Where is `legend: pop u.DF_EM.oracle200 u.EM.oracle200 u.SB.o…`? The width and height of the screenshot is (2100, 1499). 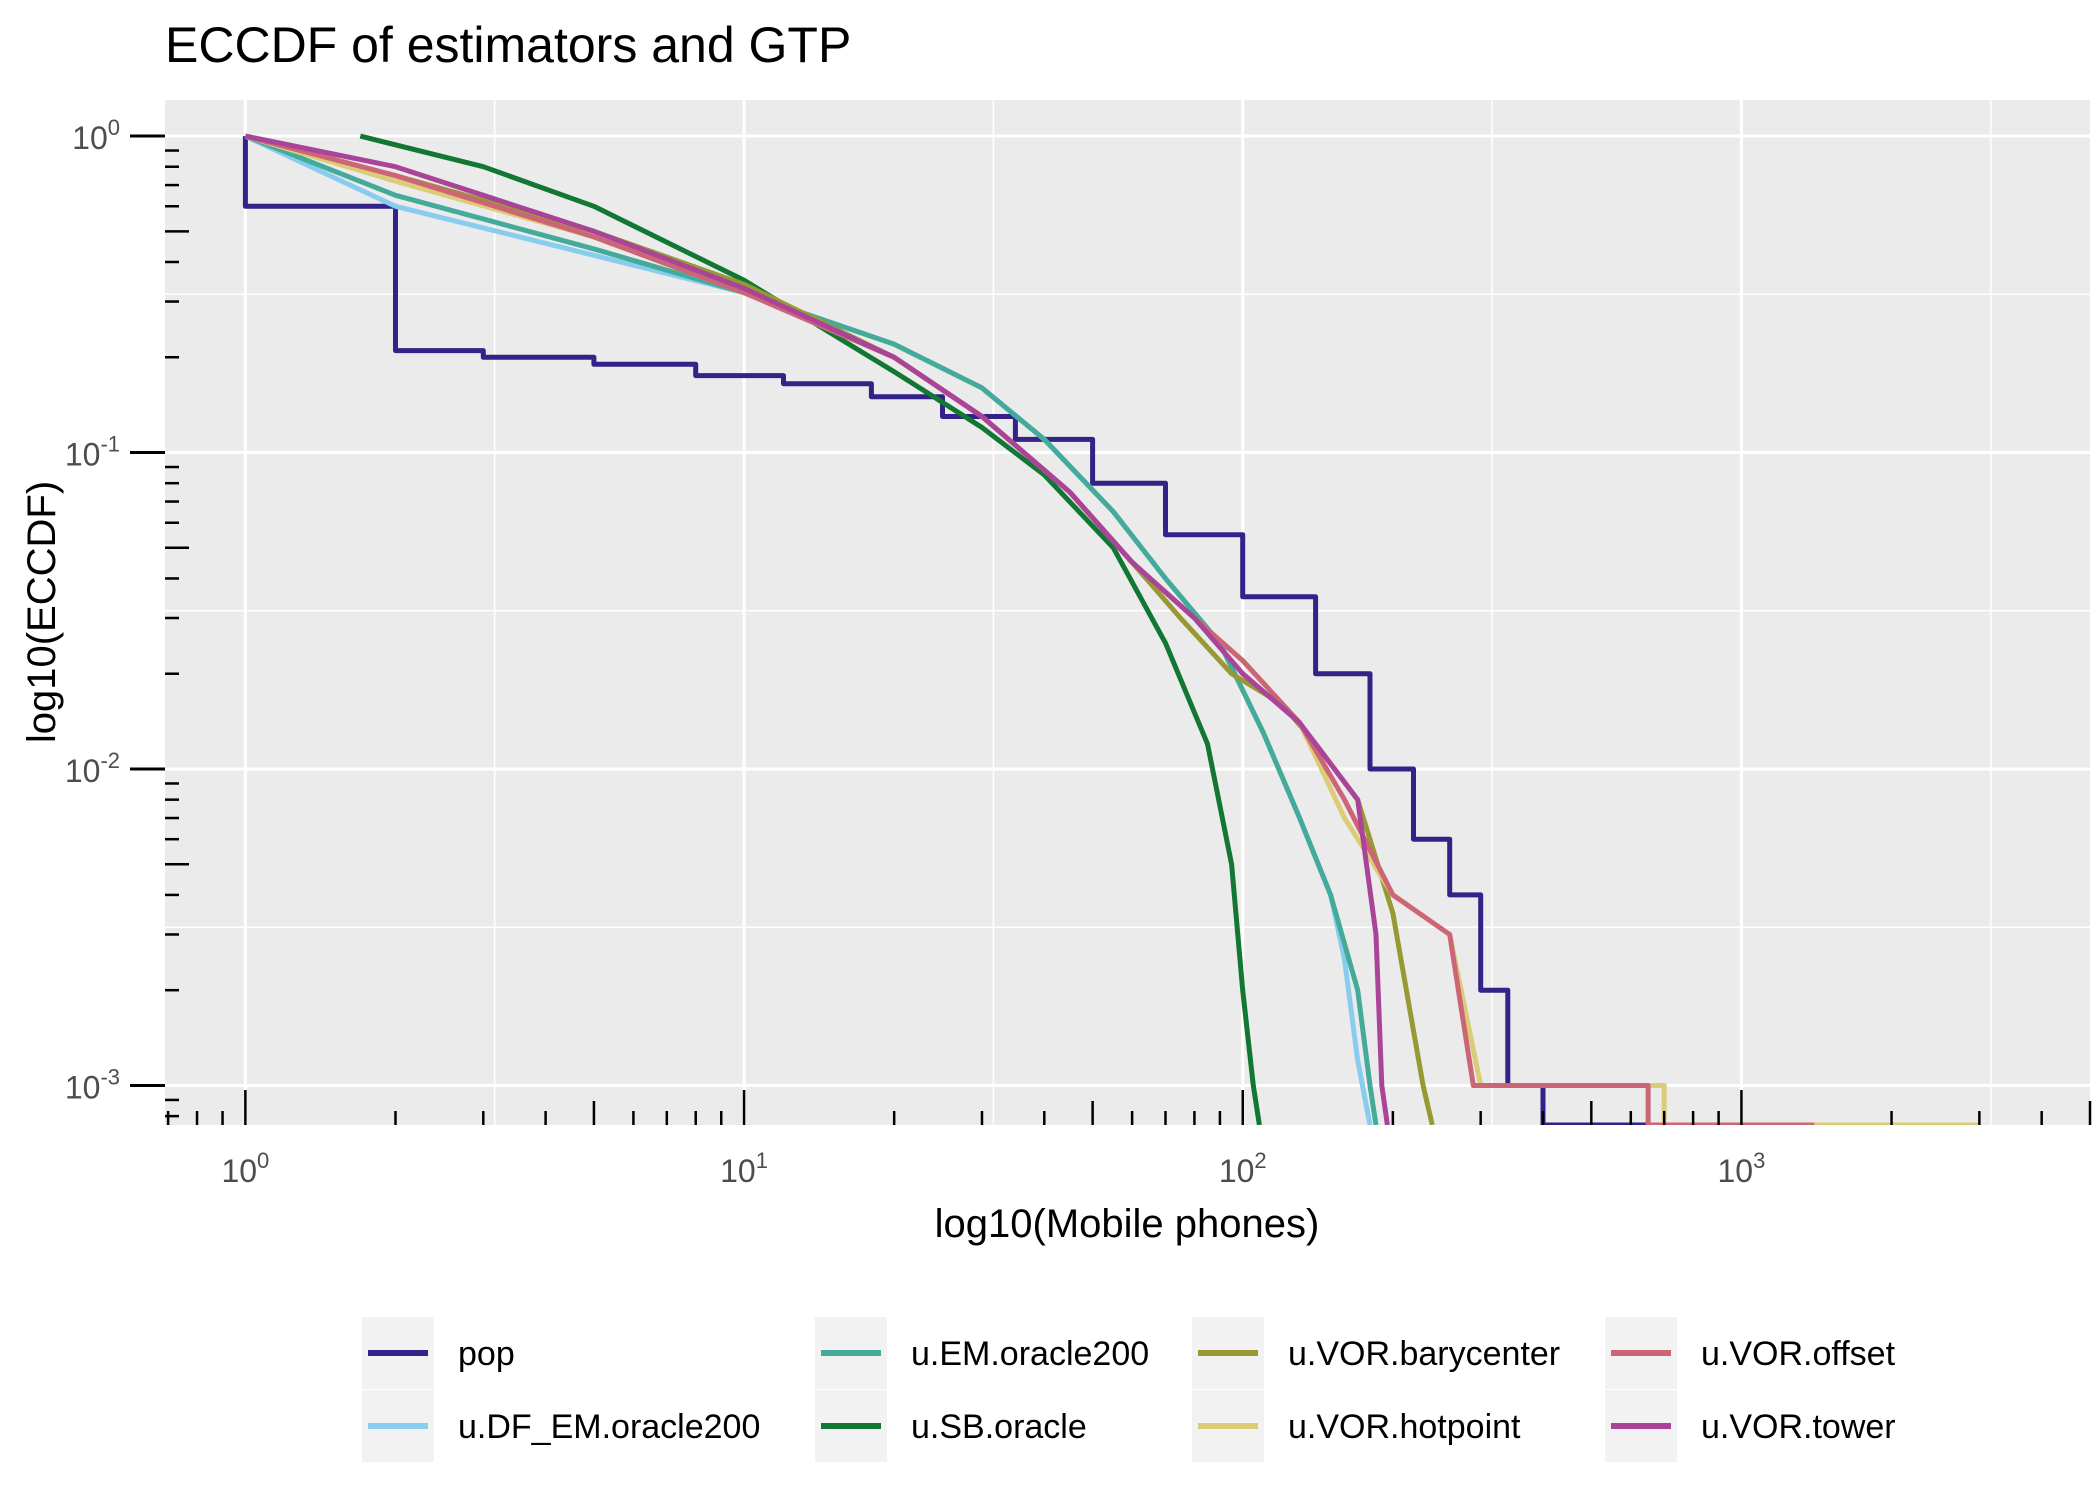
legend: pop u.DF_EM.oracle200 u.EM.oracle200 u.SB.o… is located at coordinates (1129, 1389).